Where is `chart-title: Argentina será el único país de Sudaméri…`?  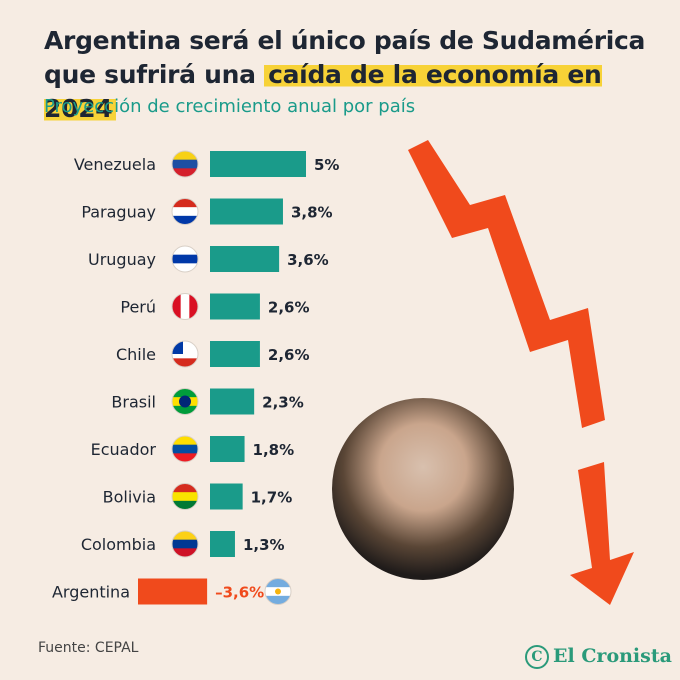 chart-title: Argentina será el único país de Sudaméri… is located at coordinates (354, 75).